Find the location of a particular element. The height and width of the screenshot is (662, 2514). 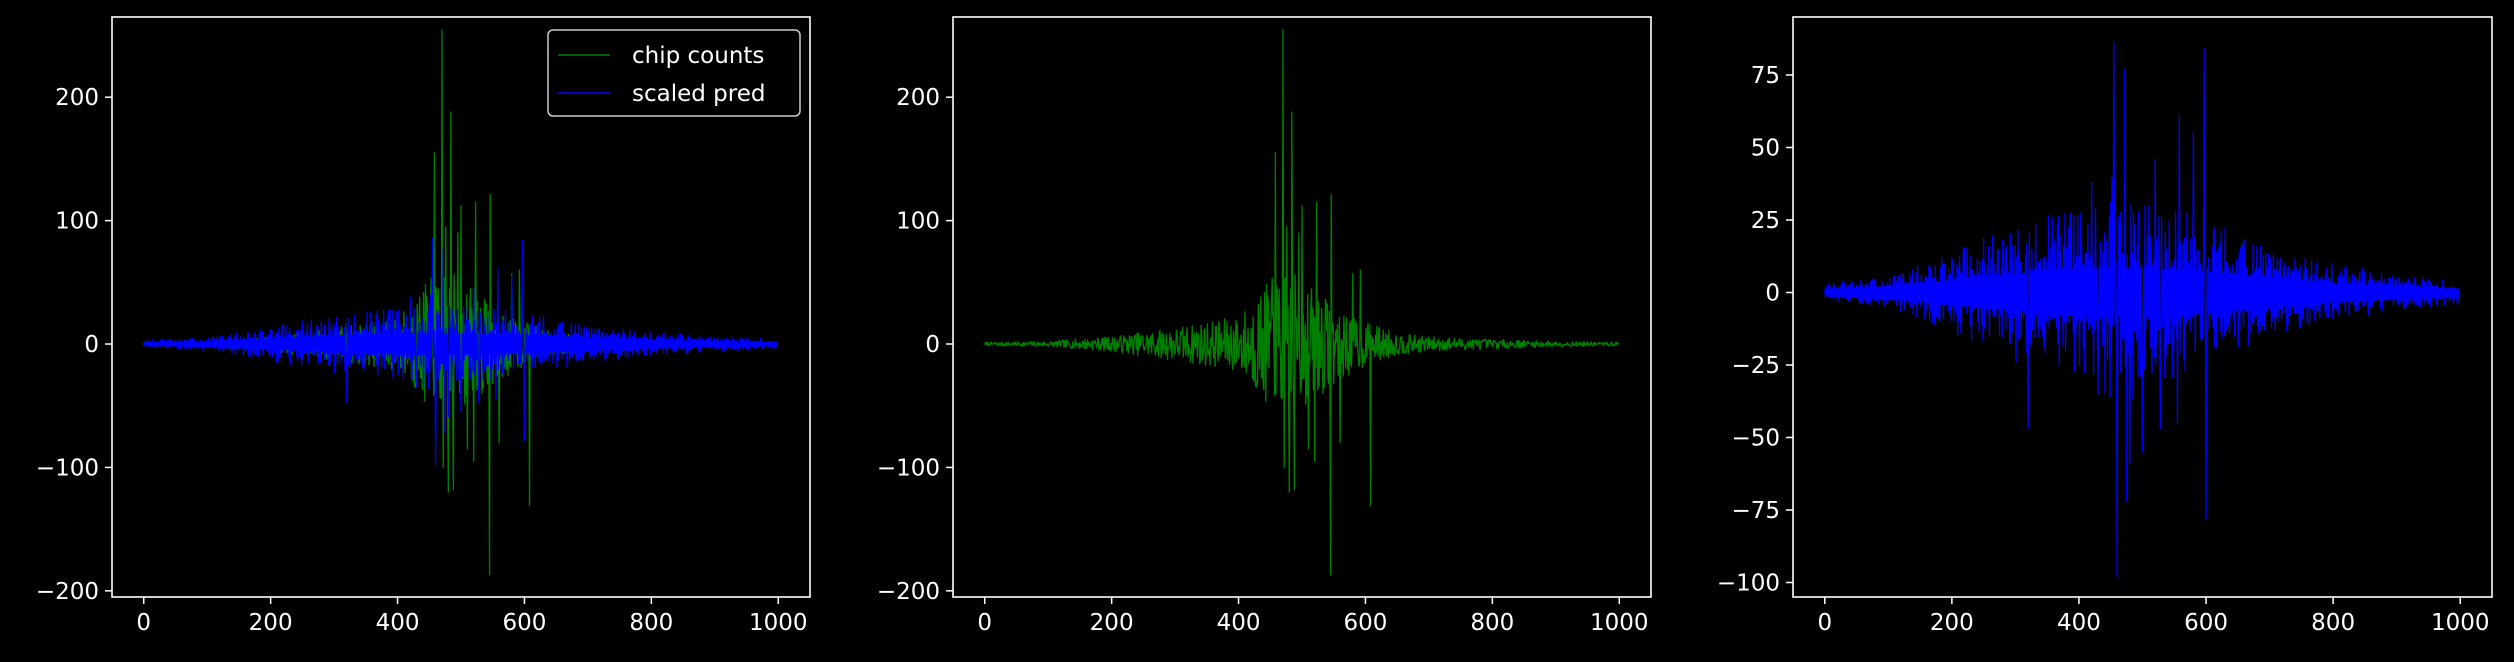

panel-3-xaxis: 0 200 400 600 800 1000 is located at coordinates (2153, 616).